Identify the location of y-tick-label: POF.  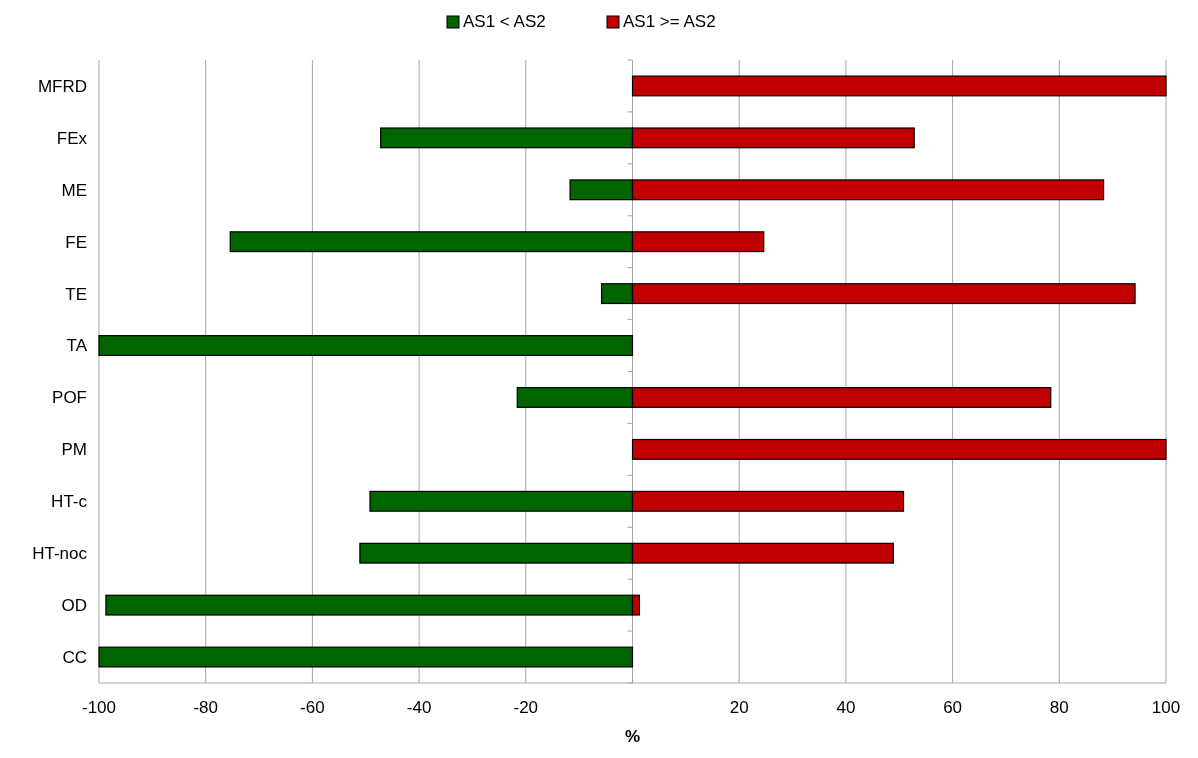
(69, 398).